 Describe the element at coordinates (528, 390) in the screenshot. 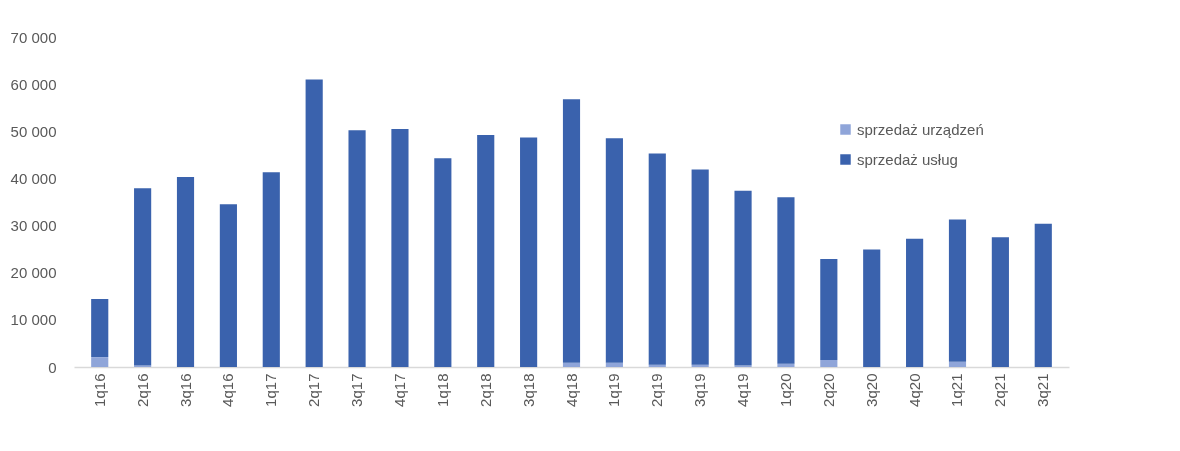

I see `x-tick-label: 3q18` at that location.